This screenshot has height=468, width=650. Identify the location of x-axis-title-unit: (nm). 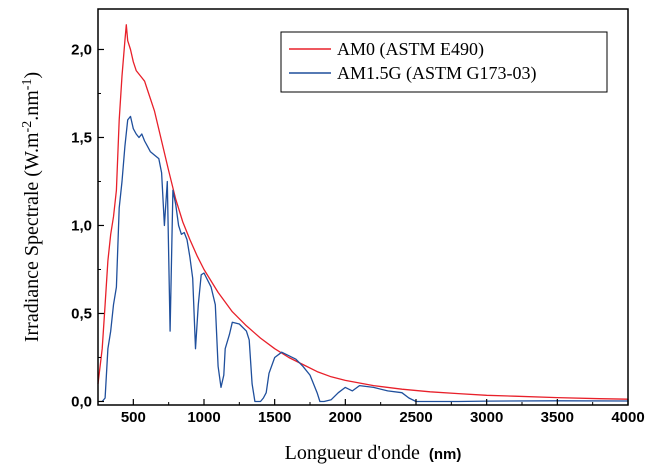
(445, 454).